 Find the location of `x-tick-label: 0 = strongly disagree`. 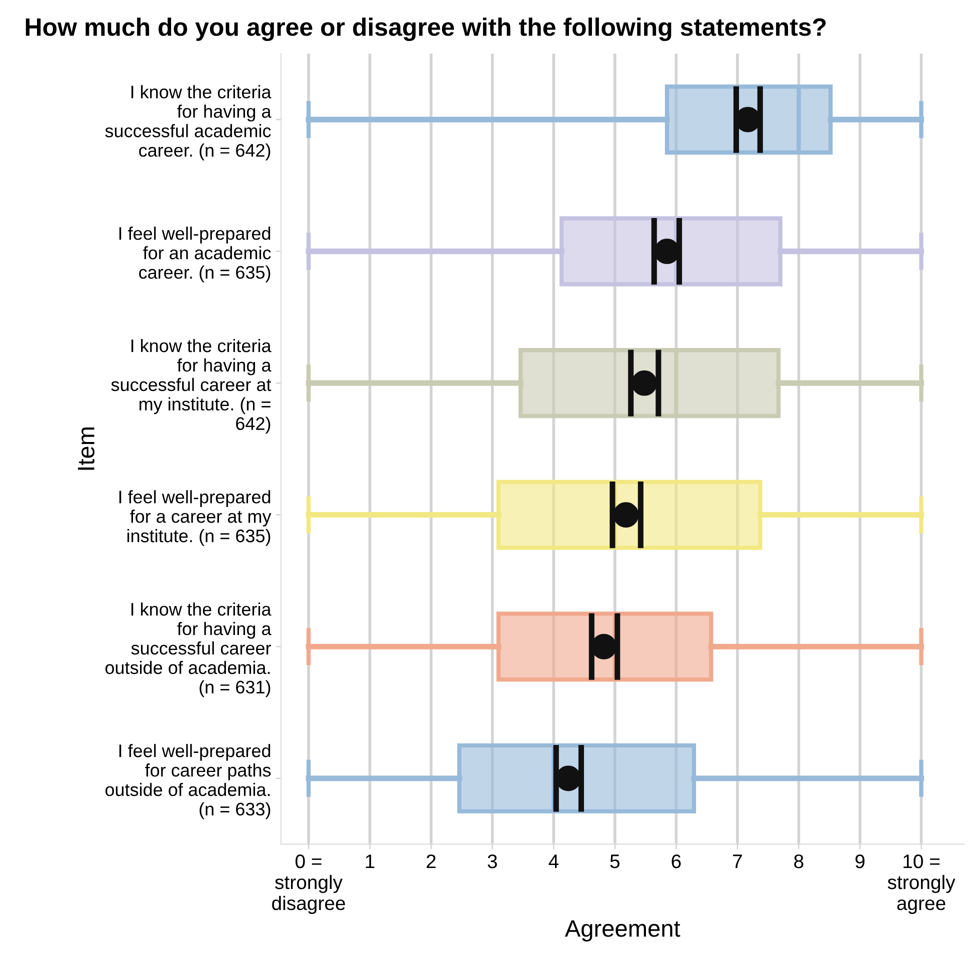

x-tick-label: 0 = strongly disagree is located at coordinates (309, 884).